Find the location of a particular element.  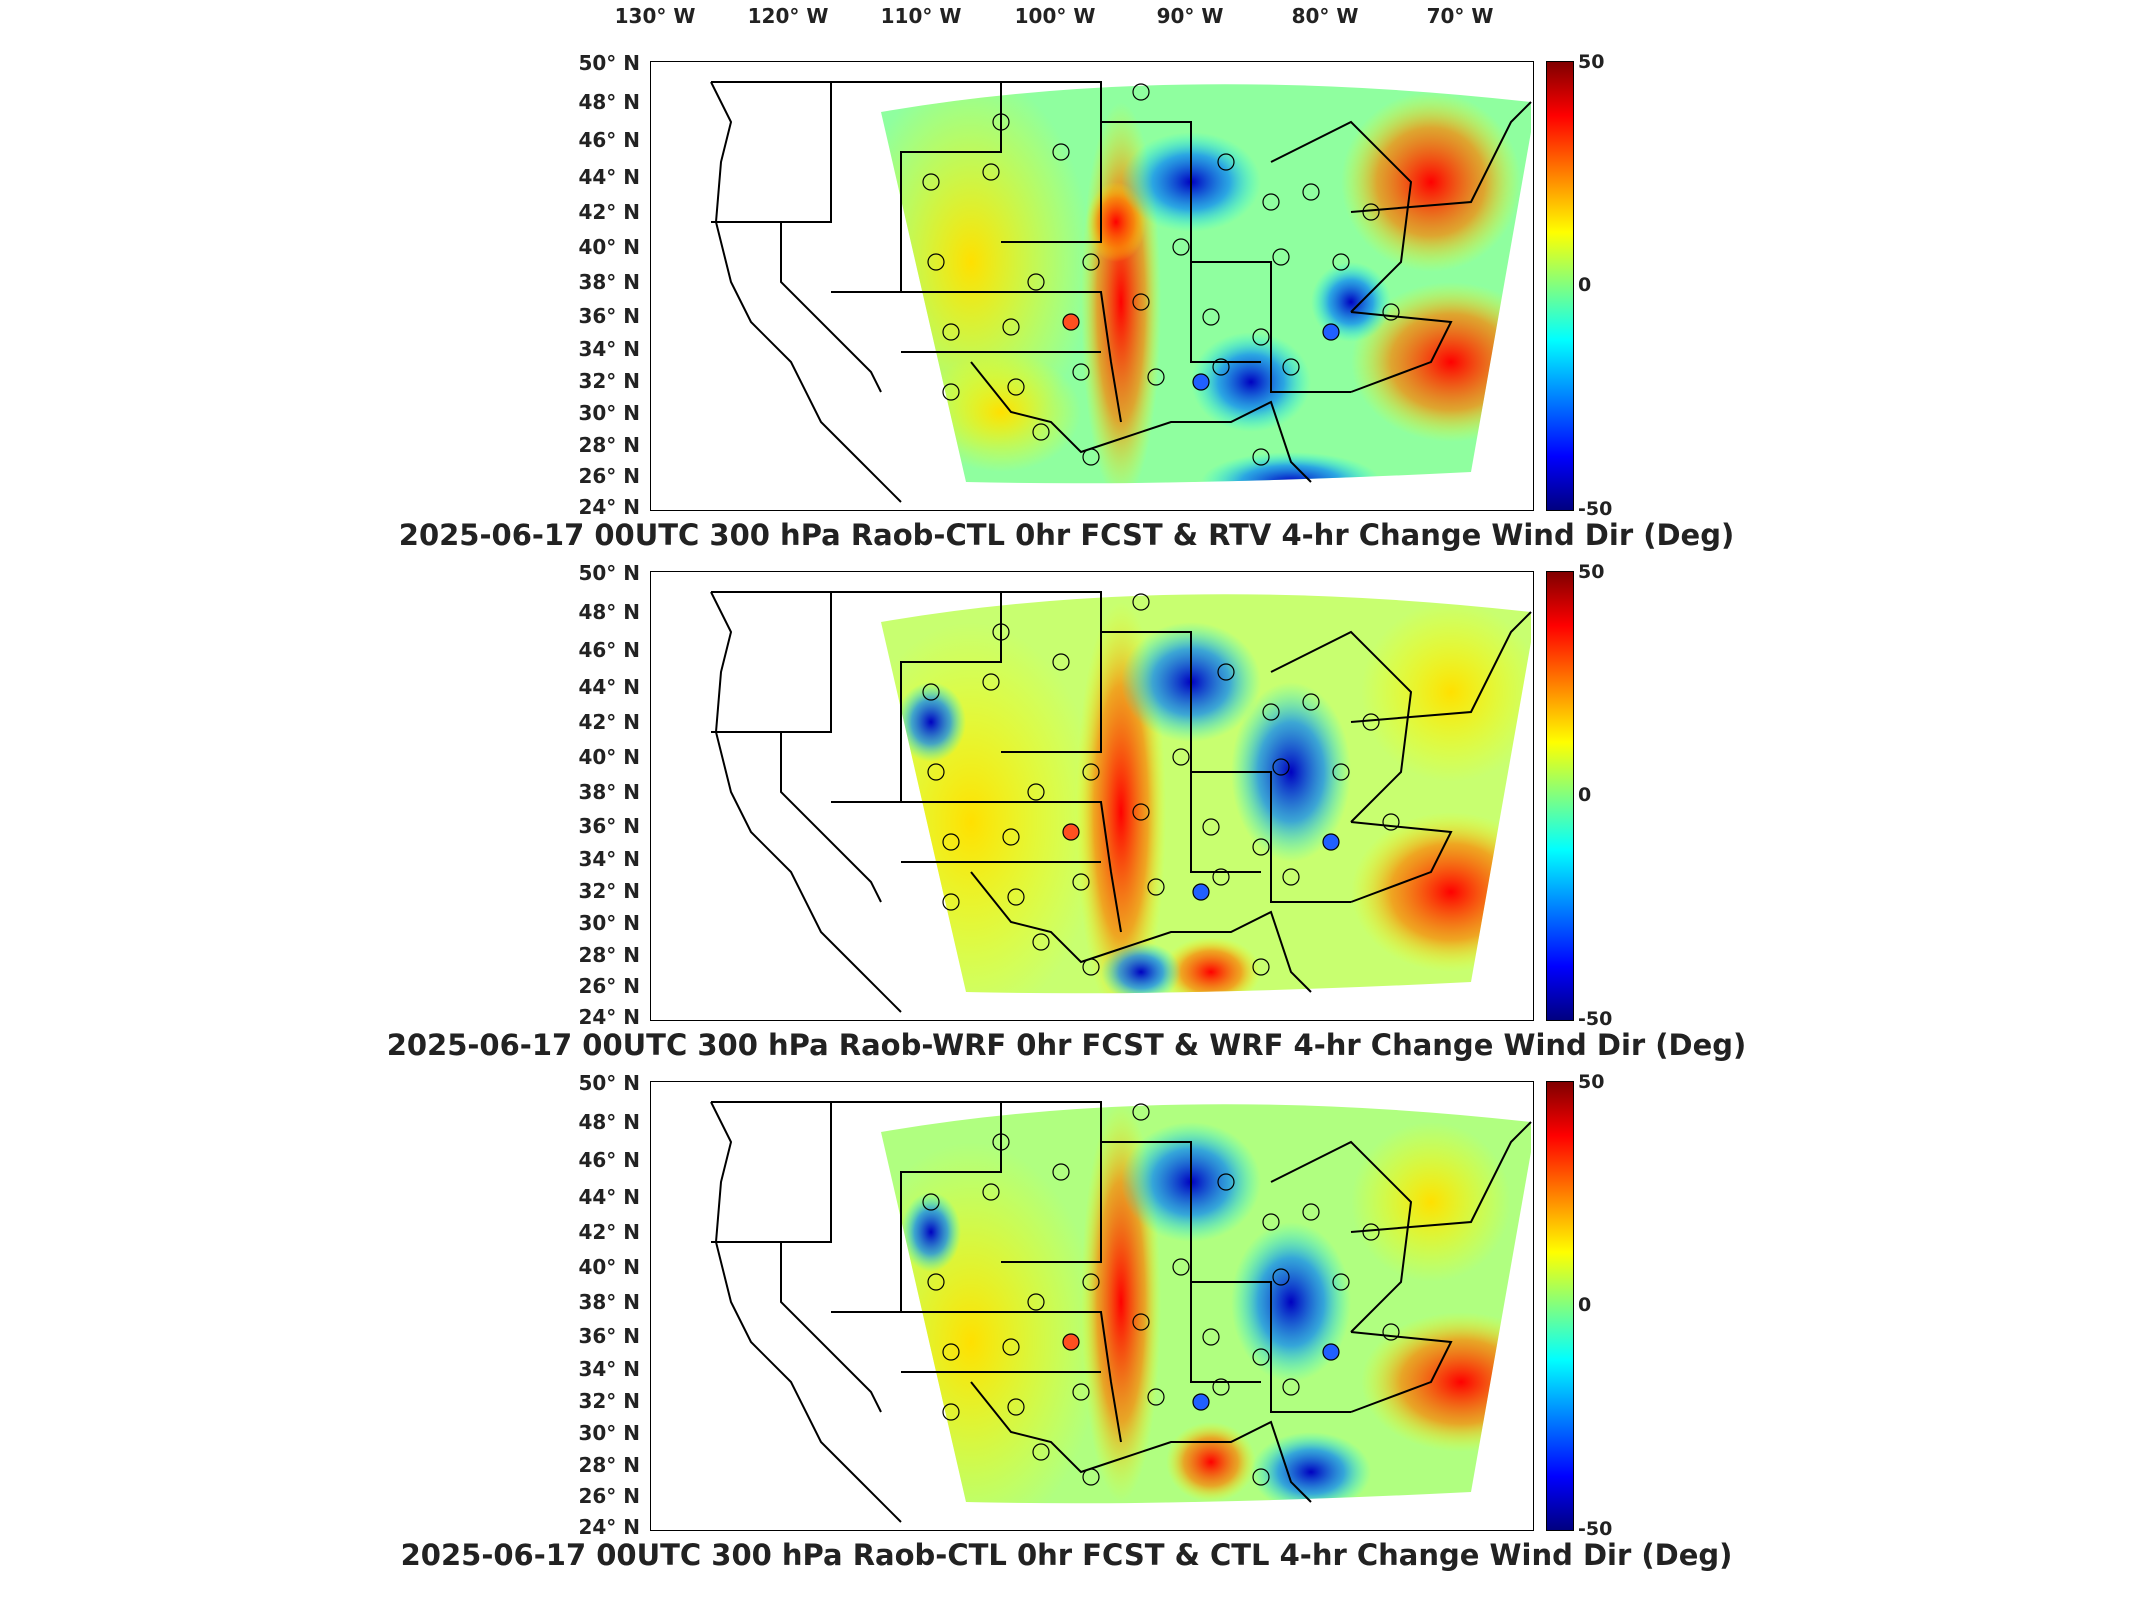

lon-label: 90° W is located at coordinates (1190, 16).